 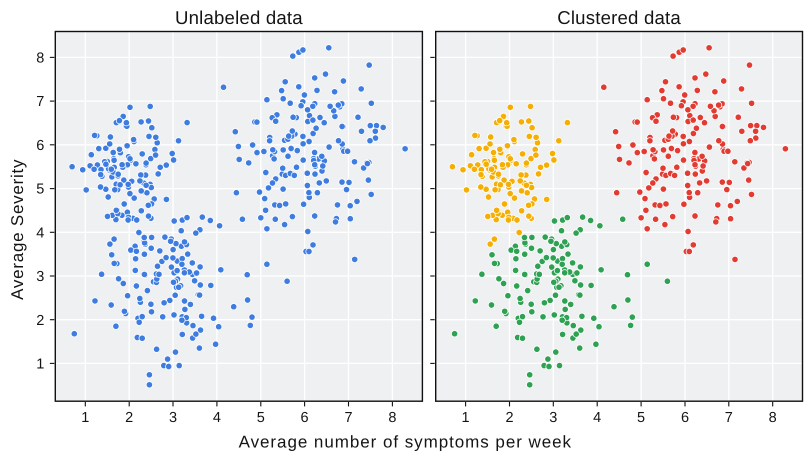 I want to click on svg-text: Average Severity, so click(x=17, y=229).